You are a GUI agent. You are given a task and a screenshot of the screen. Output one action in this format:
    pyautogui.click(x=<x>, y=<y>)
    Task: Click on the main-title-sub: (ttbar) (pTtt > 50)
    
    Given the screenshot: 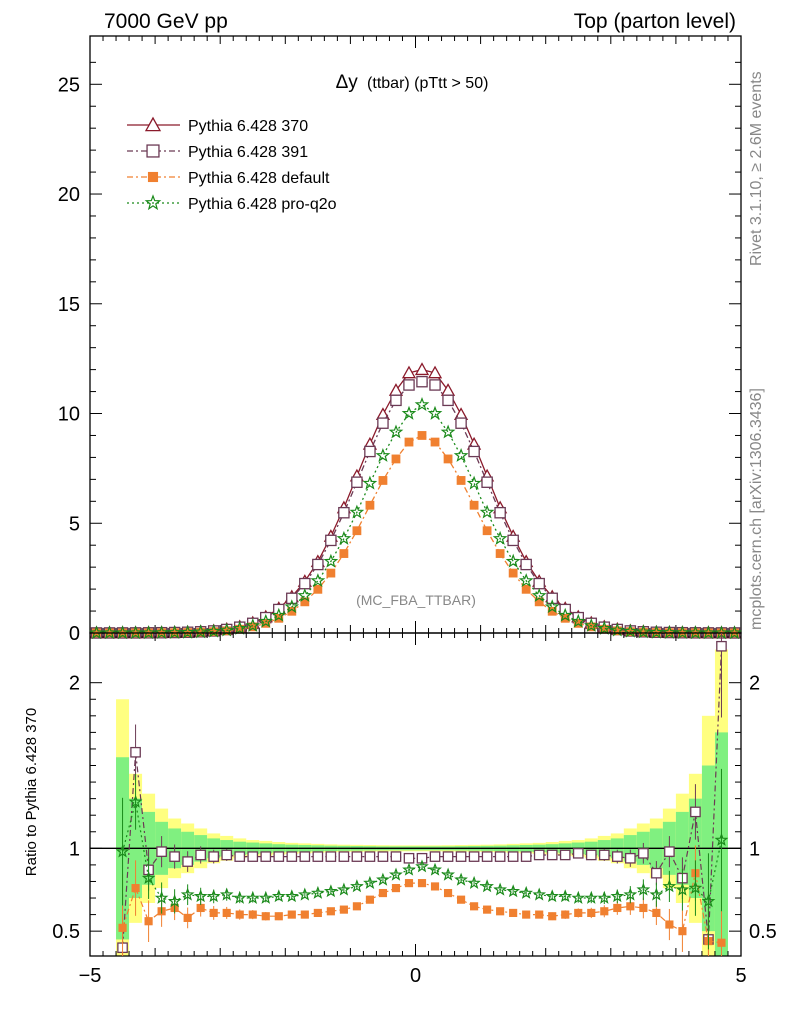 What is the action you would take?
    pyautogui.click(x=427, y=83)
    